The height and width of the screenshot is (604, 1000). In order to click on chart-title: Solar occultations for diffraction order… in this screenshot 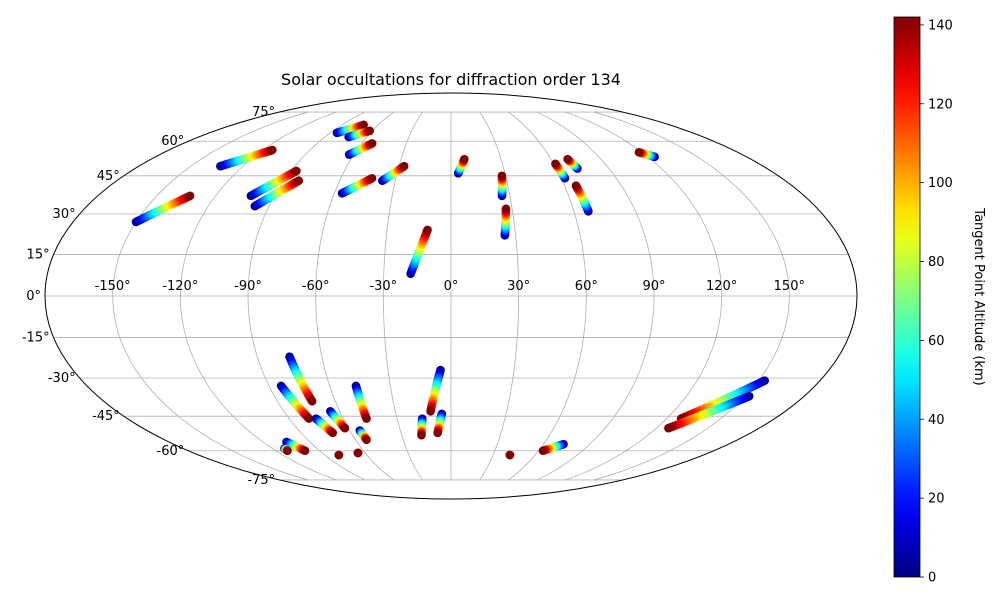, I will do `click(451, 79)`.